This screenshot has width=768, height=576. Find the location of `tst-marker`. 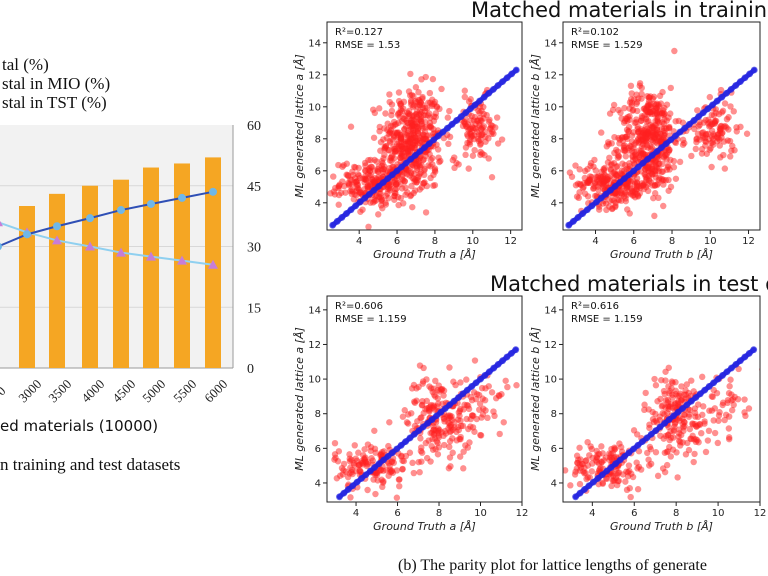

tst-marker is located at coordinates (213, 264).